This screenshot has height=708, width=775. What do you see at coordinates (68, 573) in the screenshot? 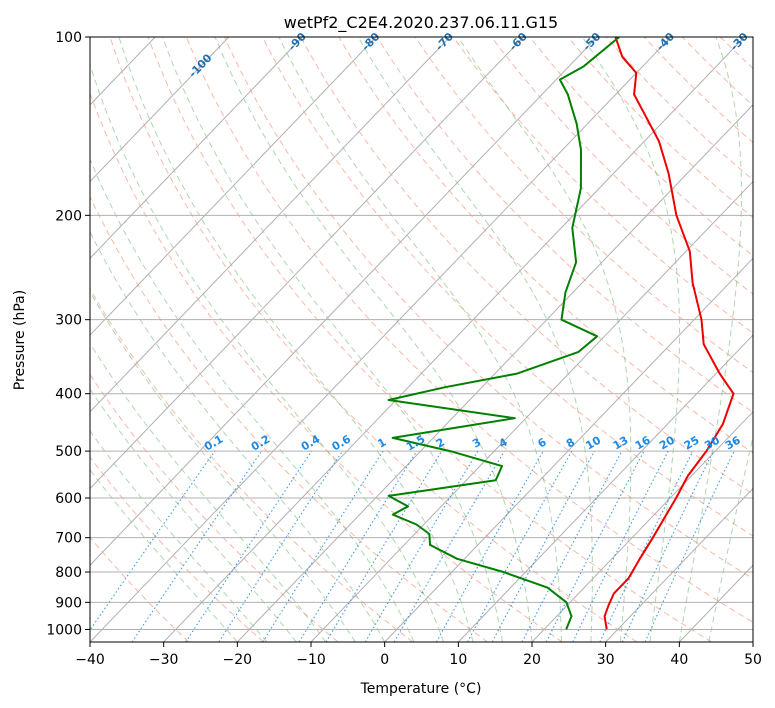
I see `y-tick-label: 800` at bounding box center [68, 573].